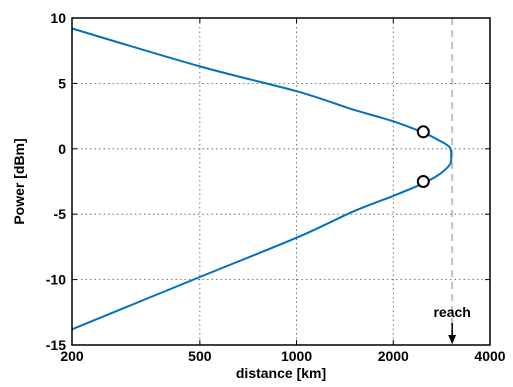 The image size is (513, 387). Describe the element at coordinates (423, 156) in the screenshot. I see `markers-group` at that location.